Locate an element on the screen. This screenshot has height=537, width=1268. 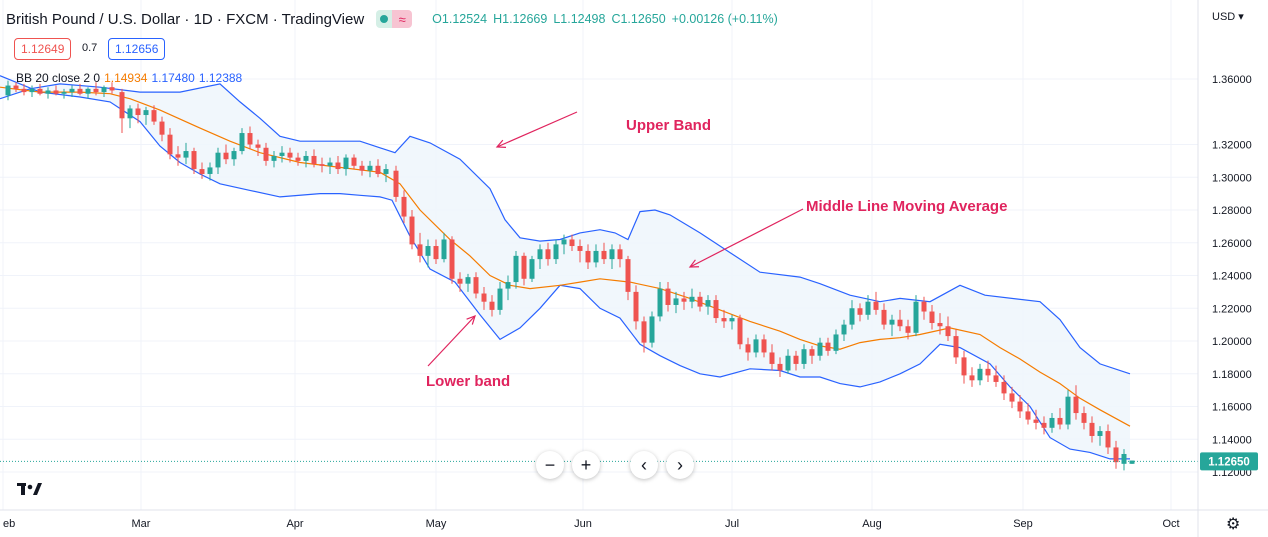
indicator-middle-value: 1.14934 is located at coordinates (126, 78).